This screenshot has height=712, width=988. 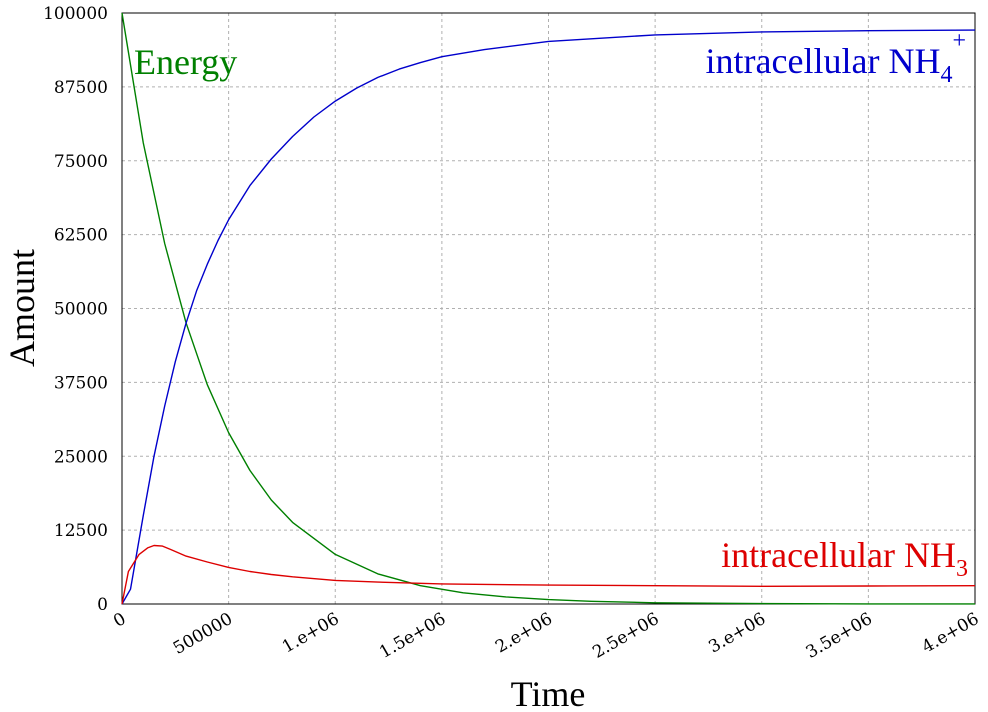 I want to click on y-tick-label: 25000, so click(x=81, y=457).